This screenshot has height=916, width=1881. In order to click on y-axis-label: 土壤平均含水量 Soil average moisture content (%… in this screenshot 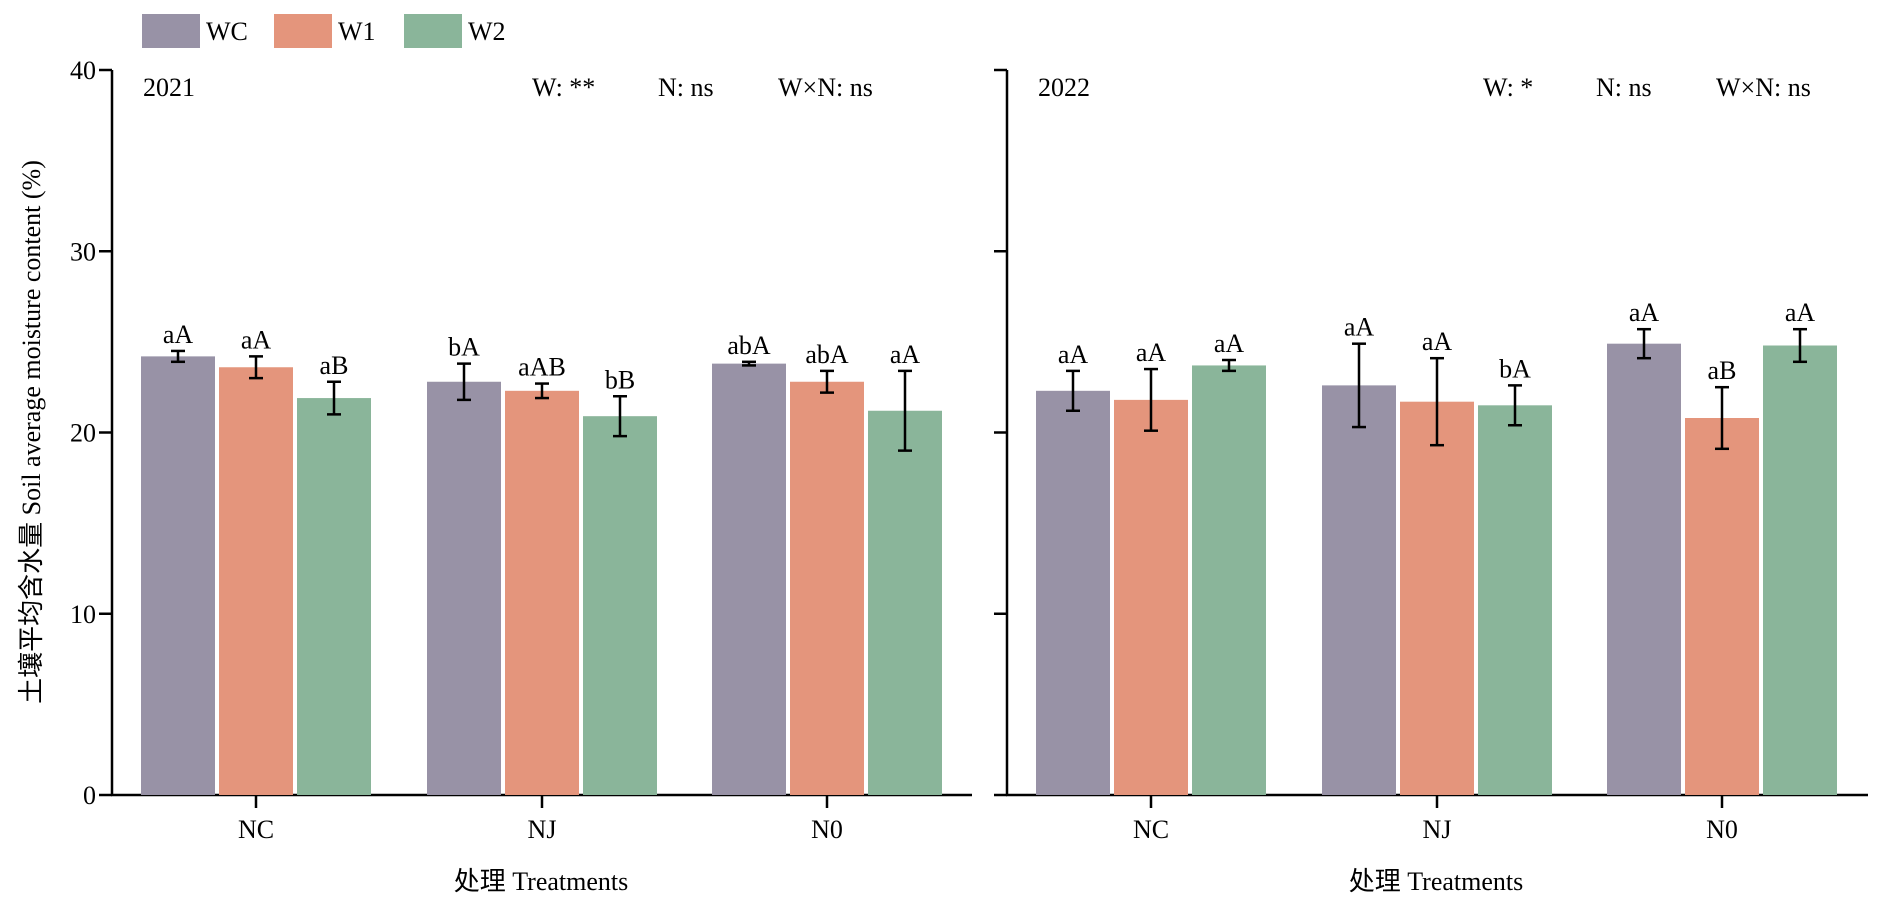, I will do `click(31, 432)`.